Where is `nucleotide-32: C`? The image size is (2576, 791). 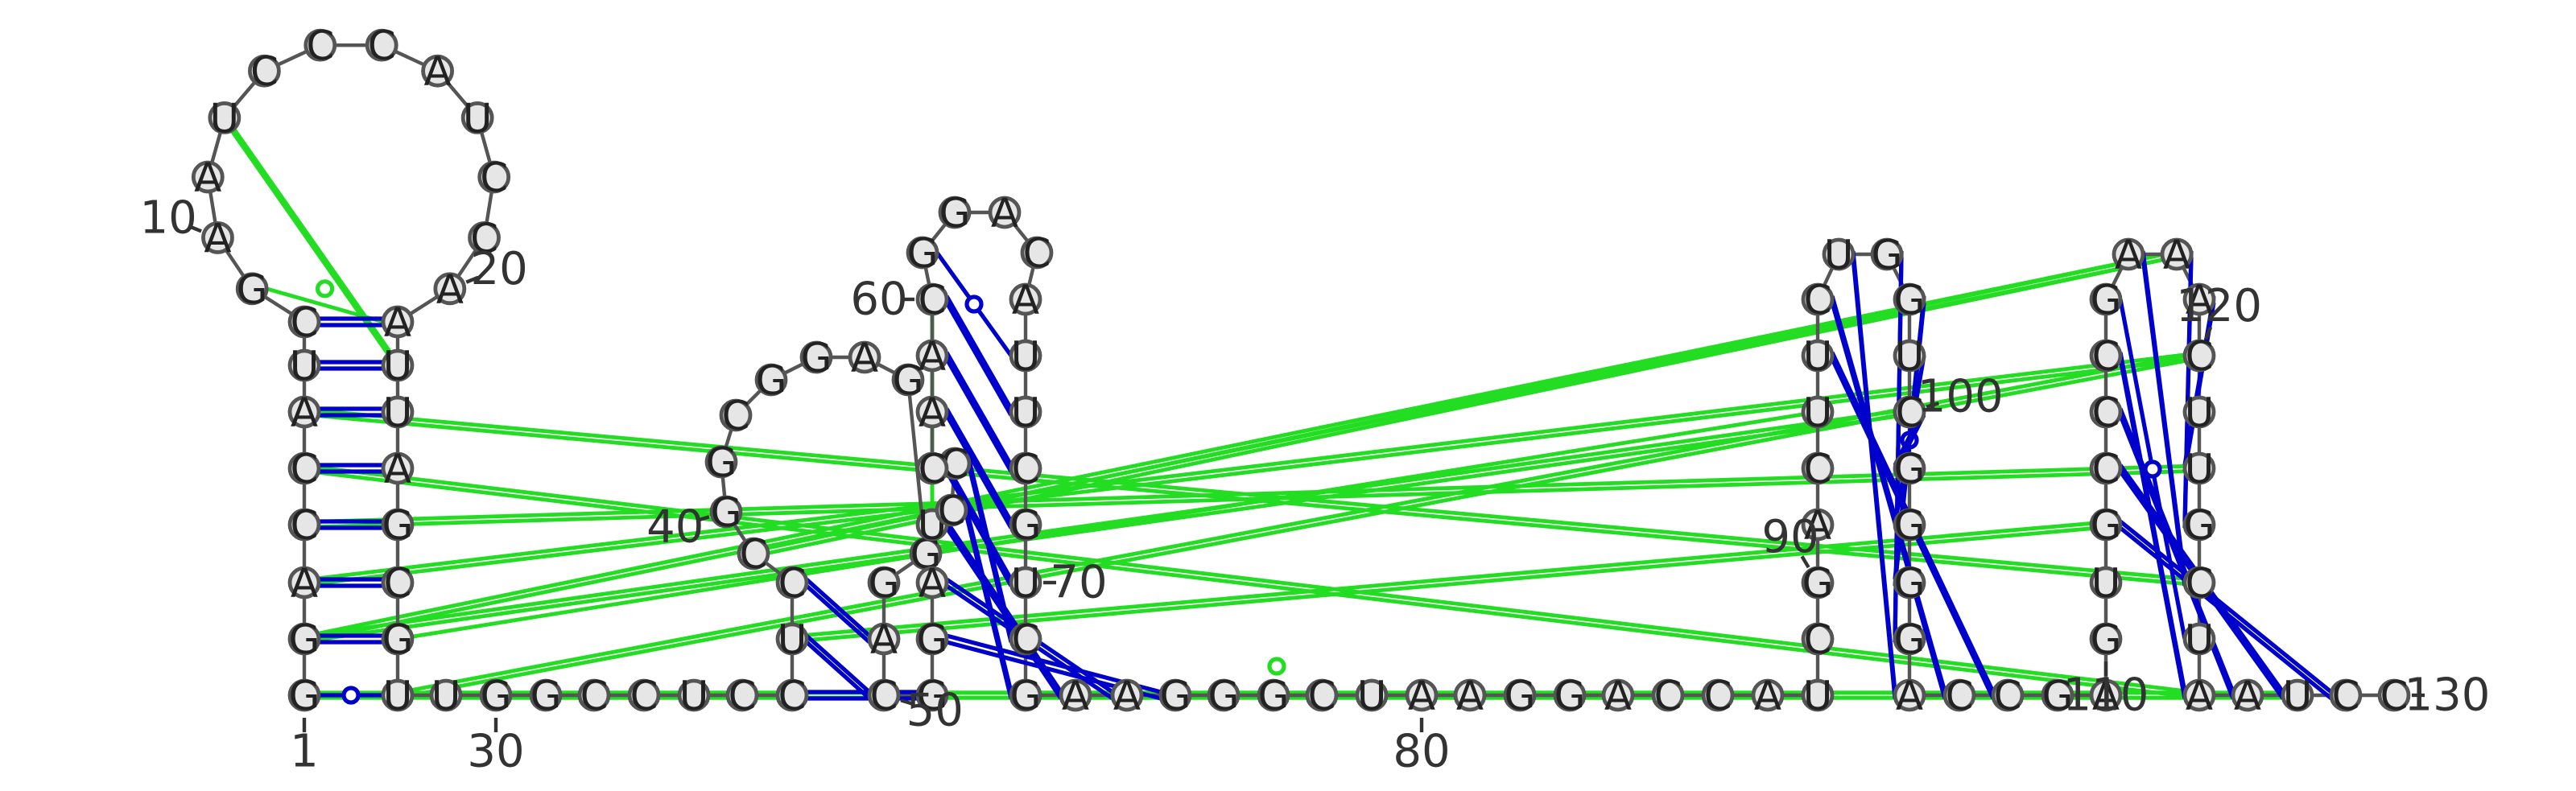
nucleotide-32: C is located at coordinates (594, 696).